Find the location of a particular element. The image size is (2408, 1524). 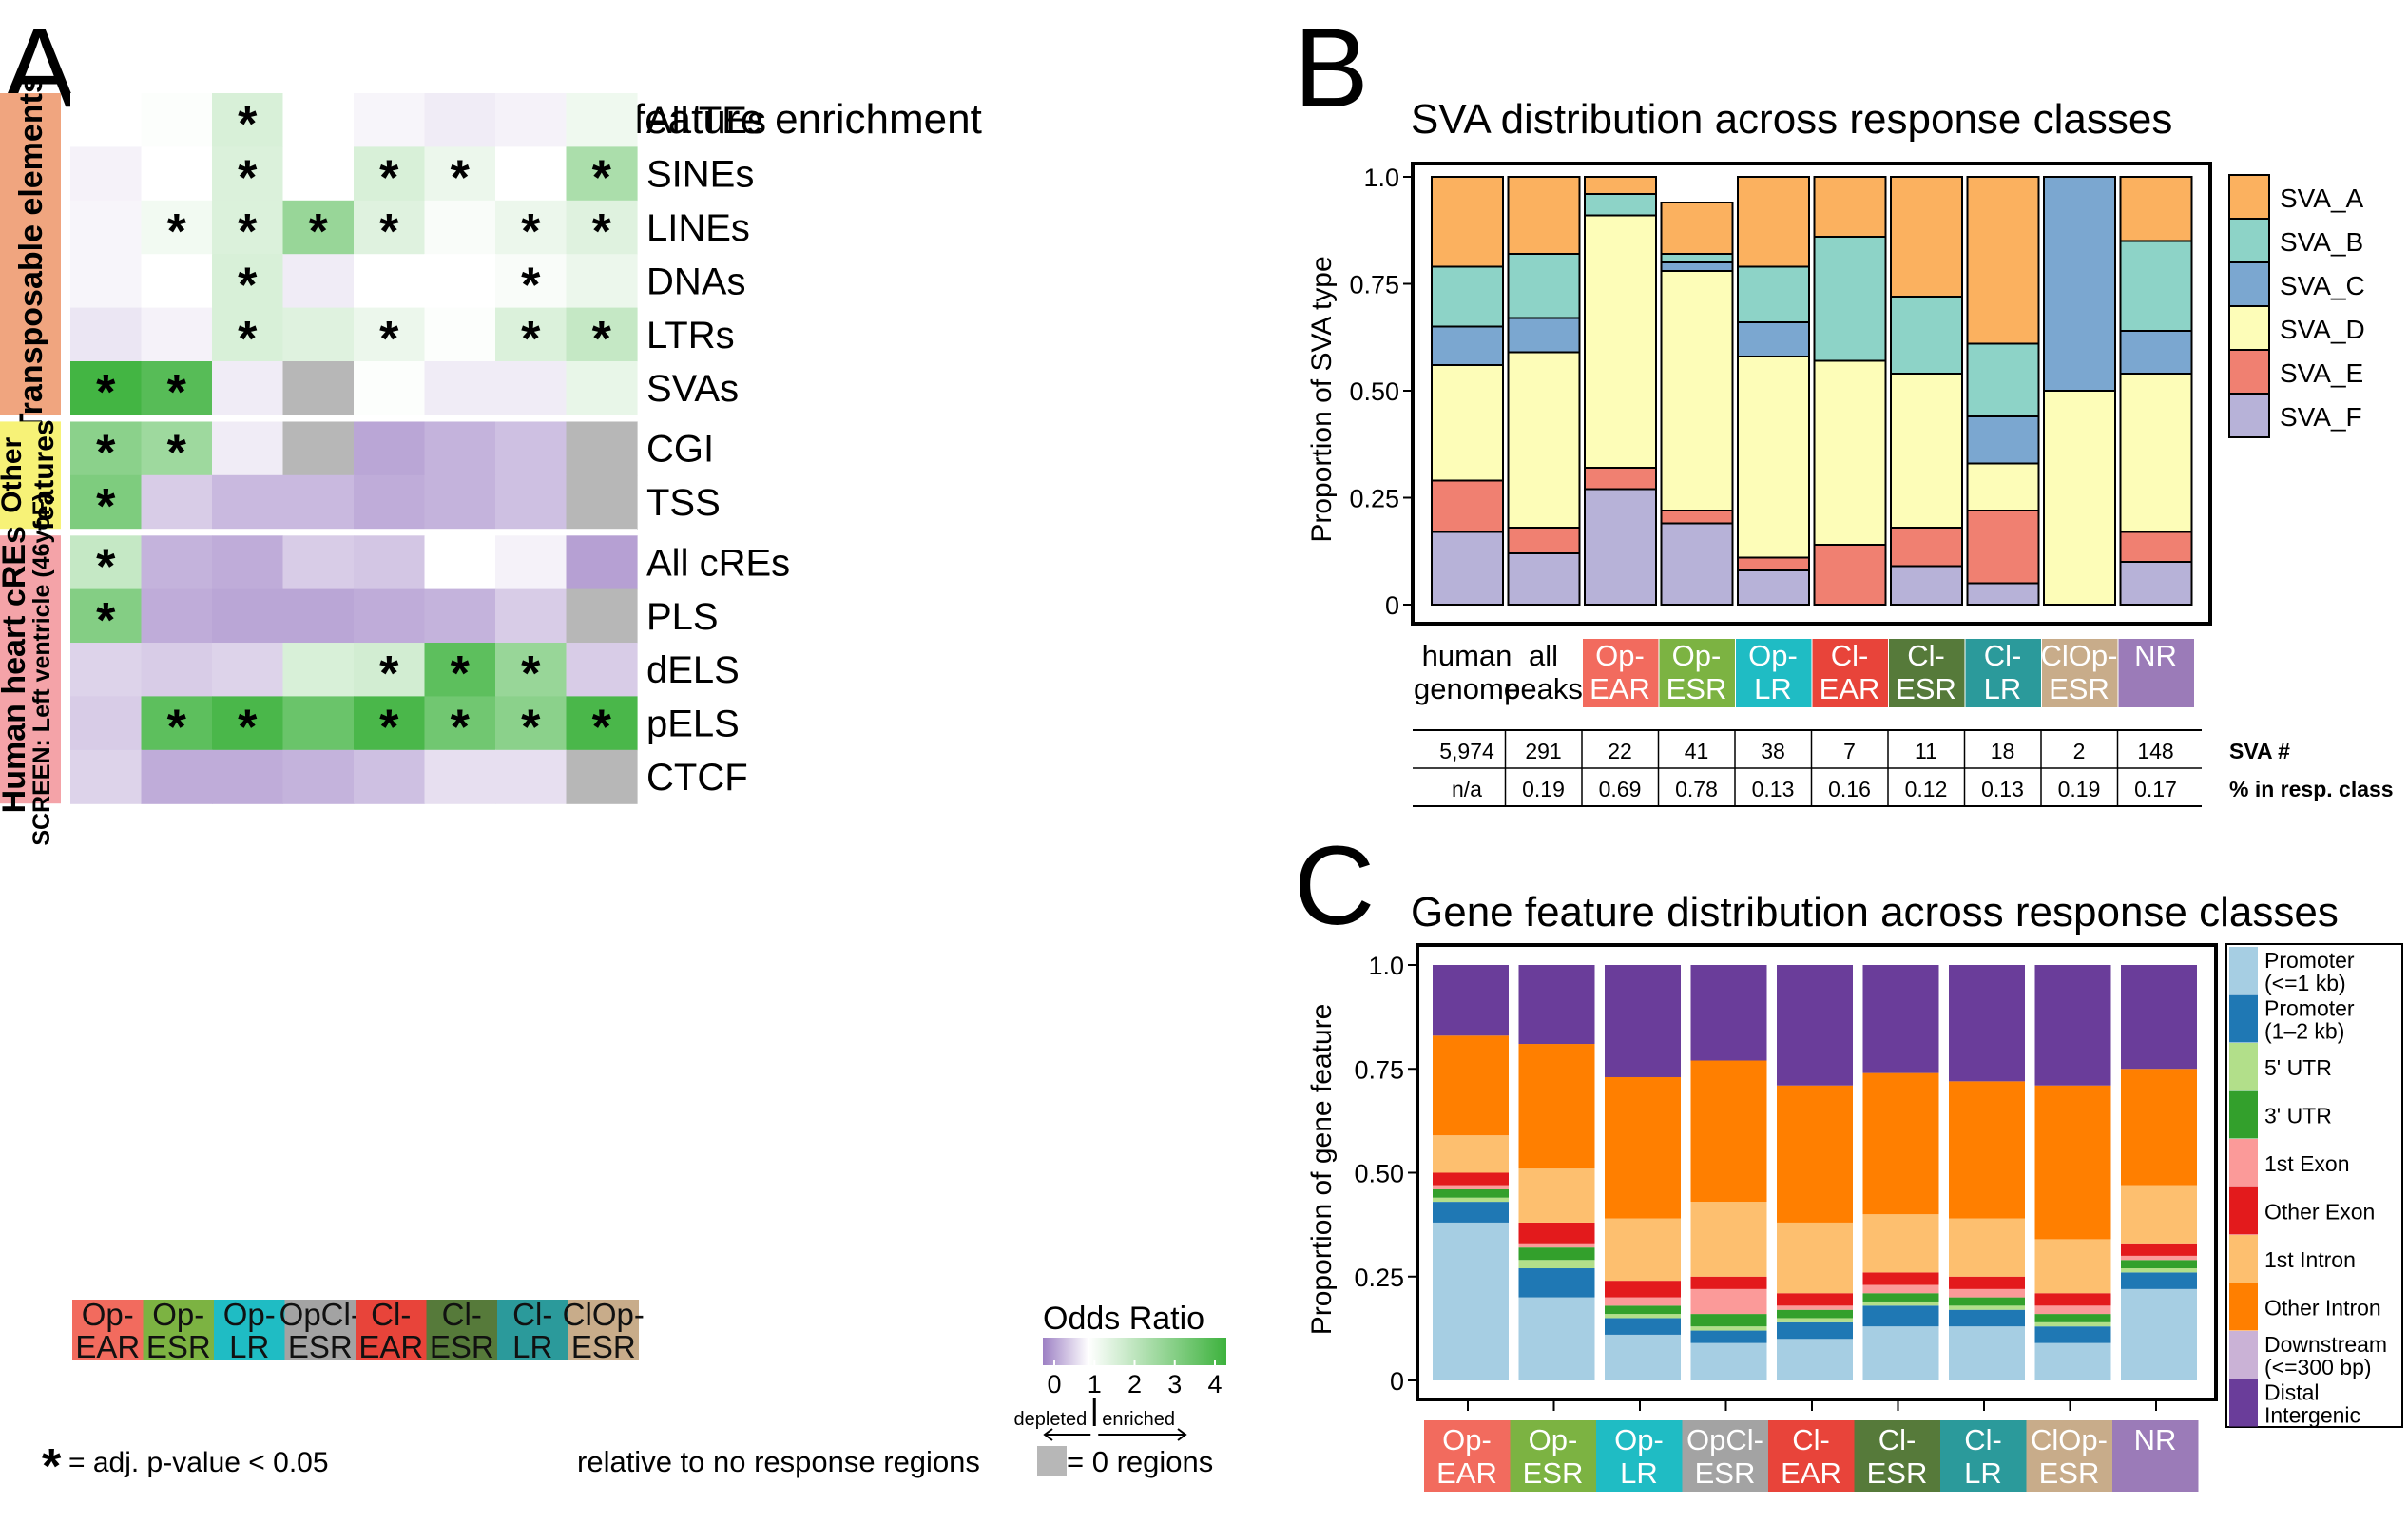

row-group-band is located at coordinates (31, 669).